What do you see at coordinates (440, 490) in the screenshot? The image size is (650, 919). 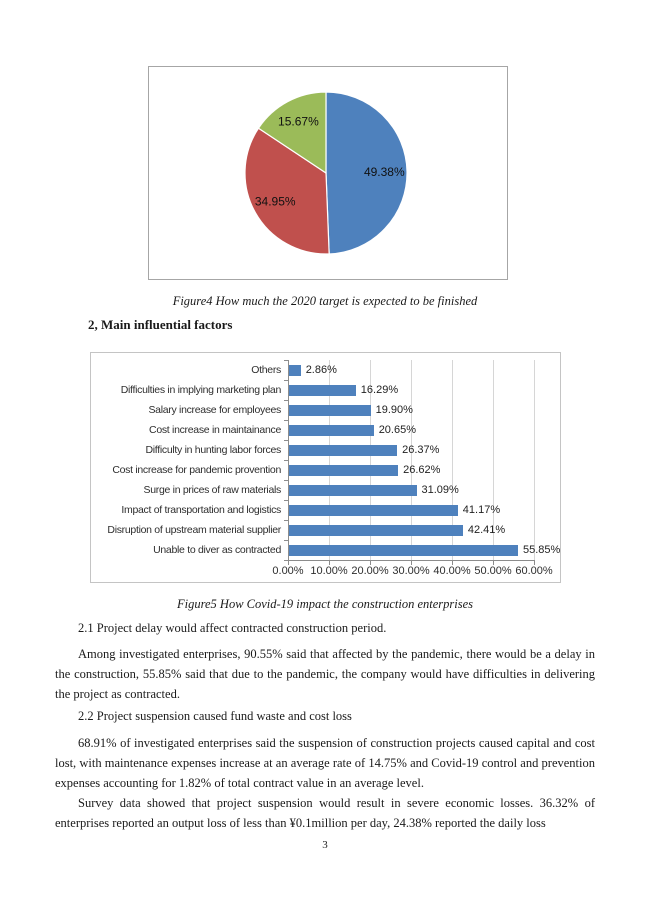 I see `bar-value-label: 31.09%` at bounding box center [440, 490].